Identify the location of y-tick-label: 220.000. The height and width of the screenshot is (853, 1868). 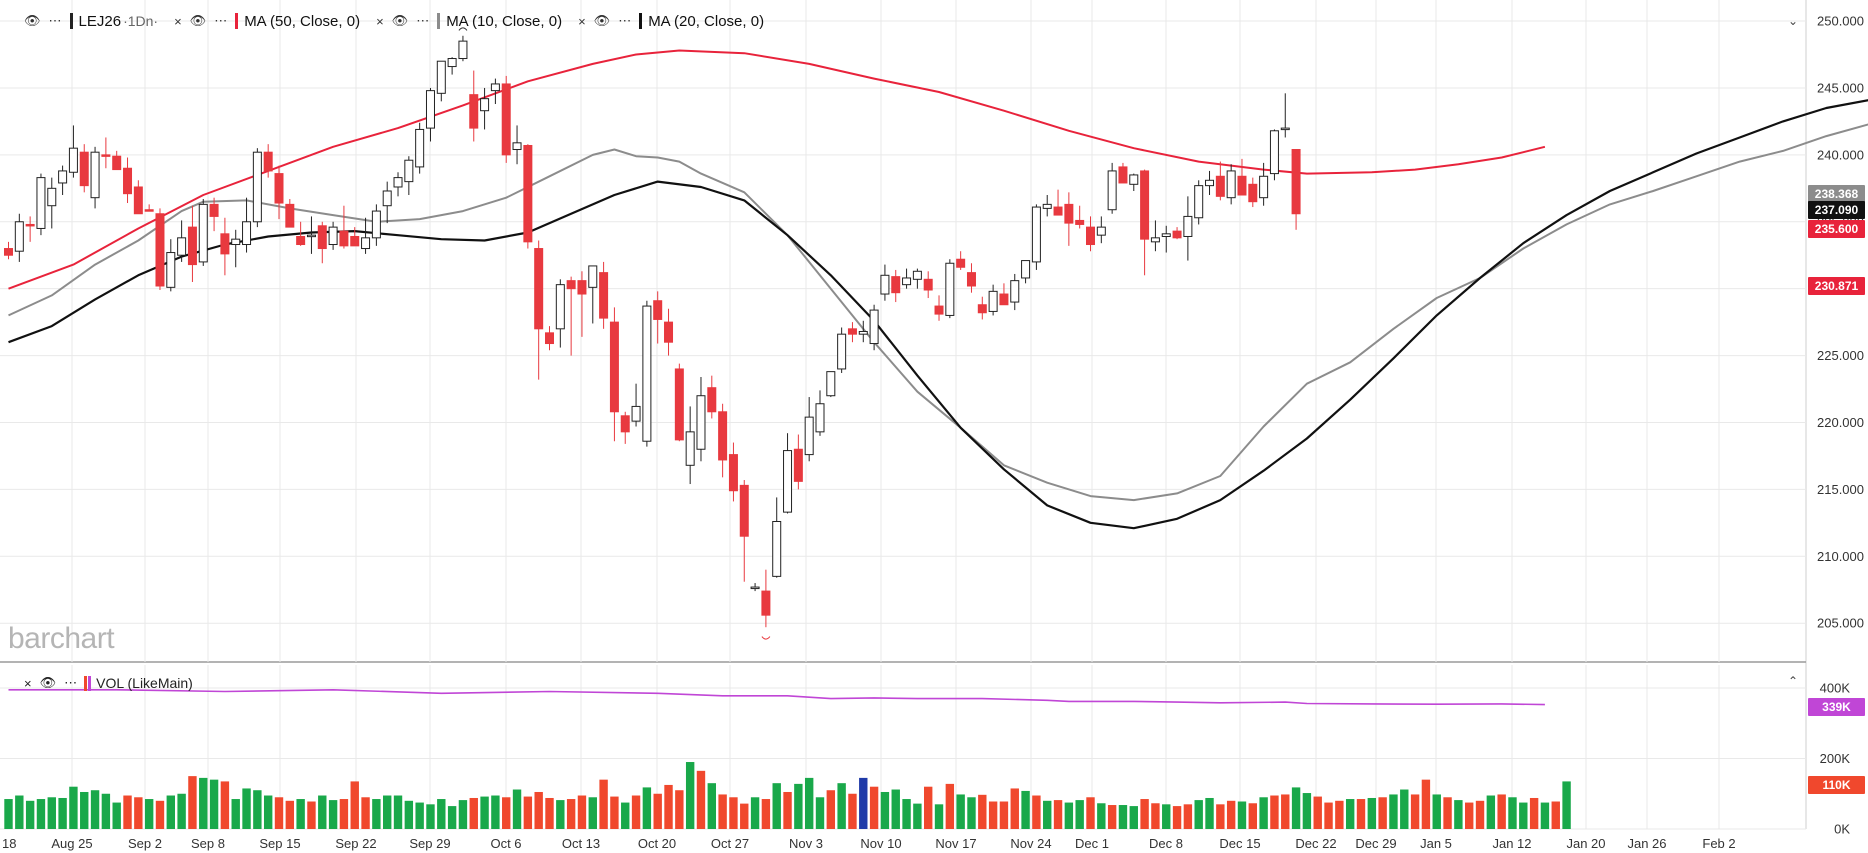
(1840, 422).